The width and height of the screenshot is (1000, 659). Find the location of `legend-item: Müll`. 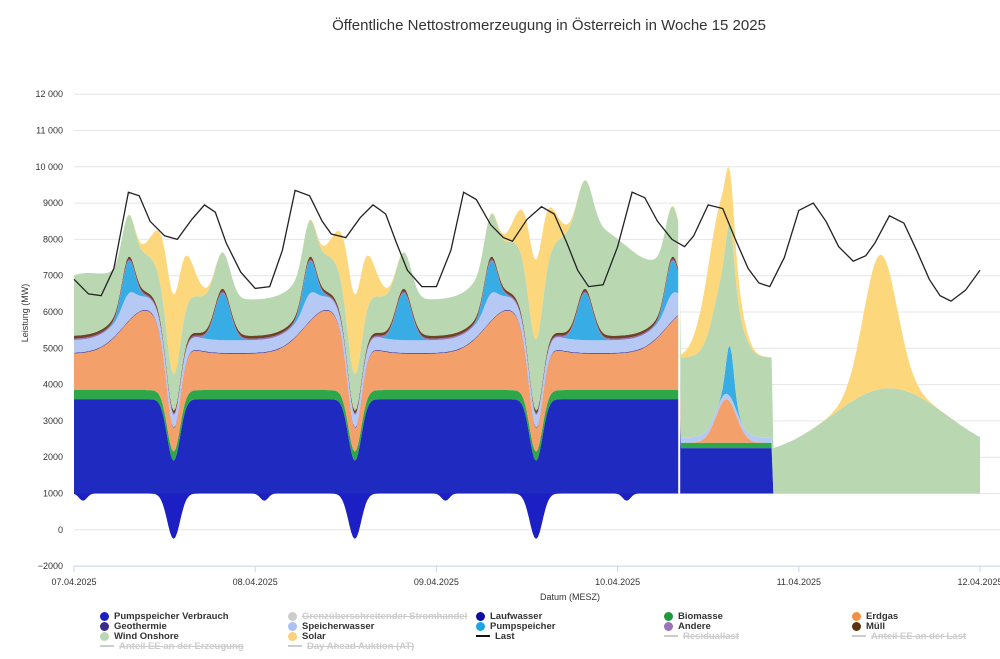

legend-item: Müll is located at coordinates (921, 626).